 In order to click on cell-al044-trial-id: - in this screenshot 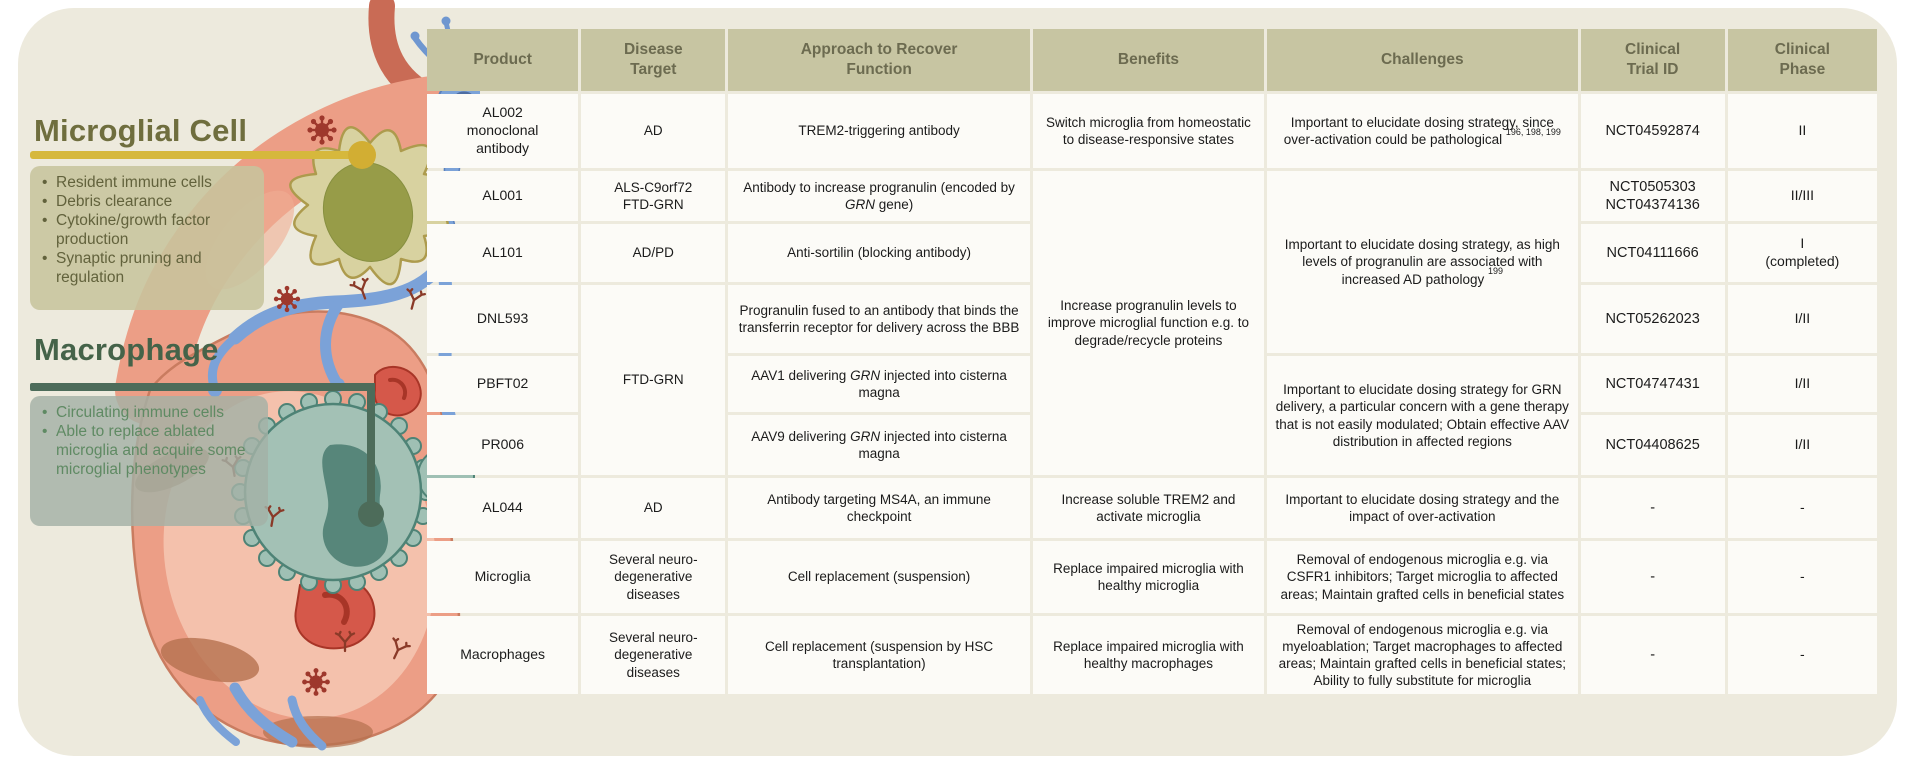, I will do `click(1652, 508)`.